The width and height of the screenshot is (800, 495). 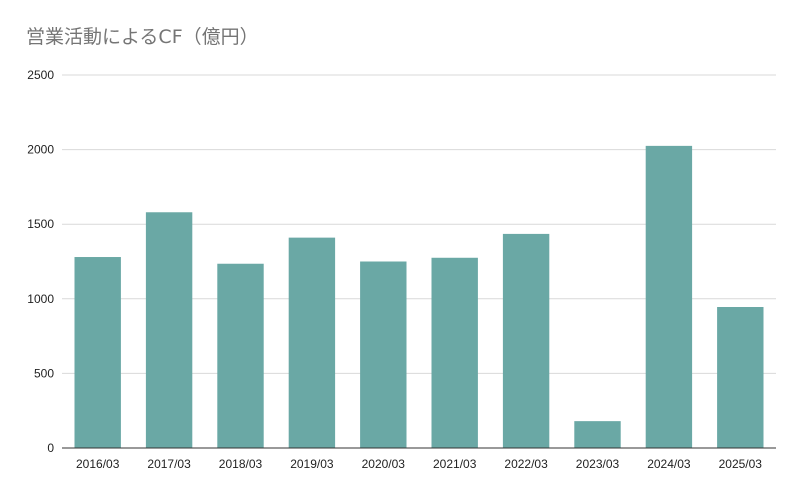 I want to click on x-tick-label: 2024/03, so click(x=669, y=464).